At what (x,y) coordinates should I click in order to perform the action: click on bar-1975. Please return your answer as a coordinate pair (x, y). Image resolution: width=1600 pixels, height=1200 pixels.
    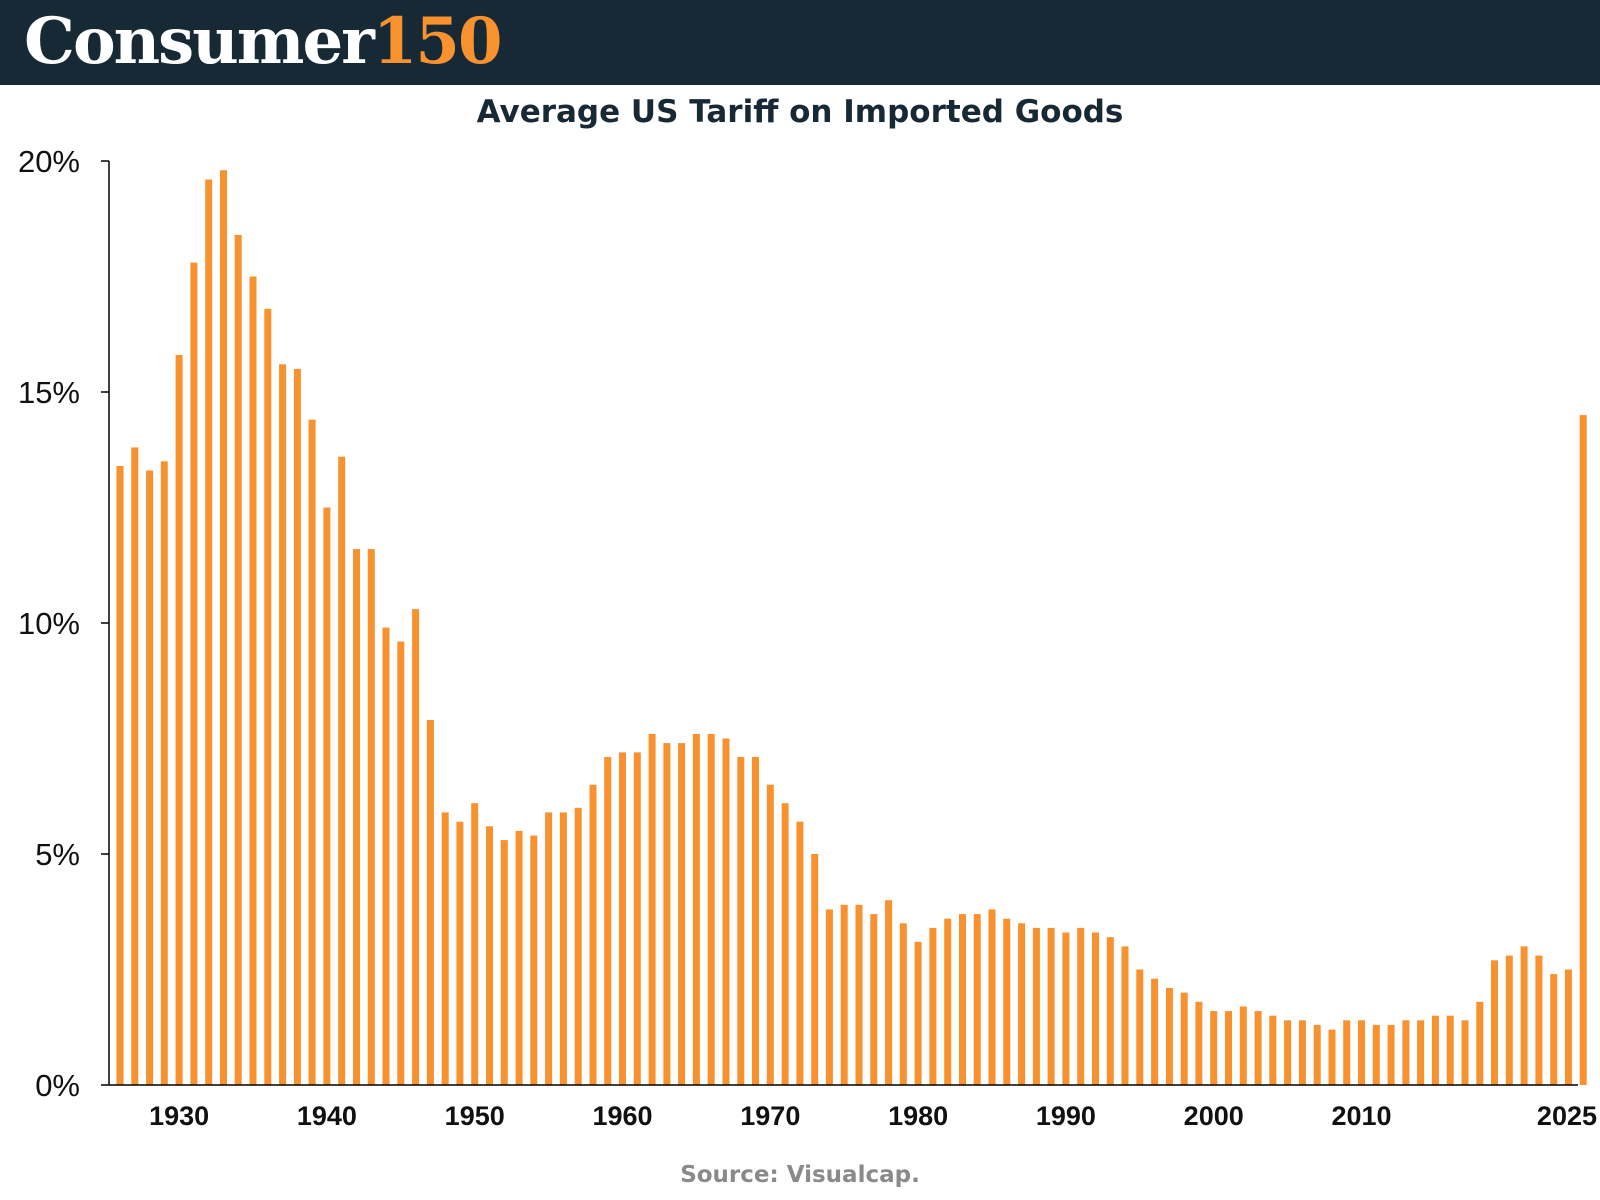
    Looking at the image, I should click on (844, 994).